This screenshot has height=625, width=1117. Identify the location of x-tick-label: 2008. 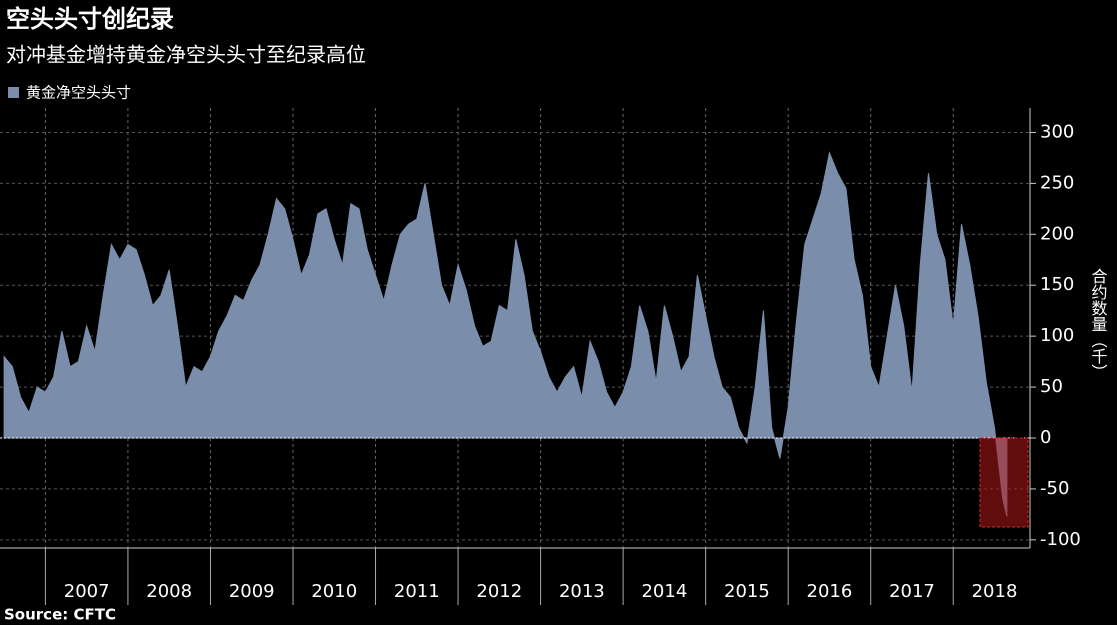
(169, 591).